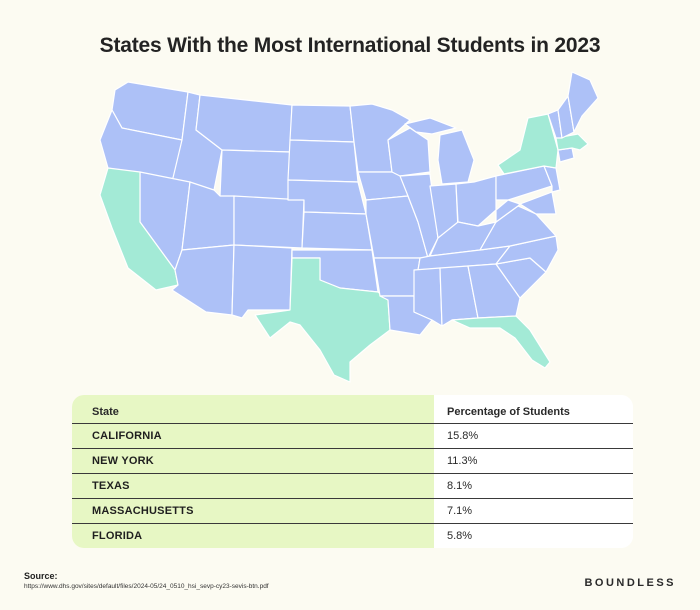  What do you see at coordinates (139, 229) in the screenshot?
I see `state-california` at bounding box center [139, 229].